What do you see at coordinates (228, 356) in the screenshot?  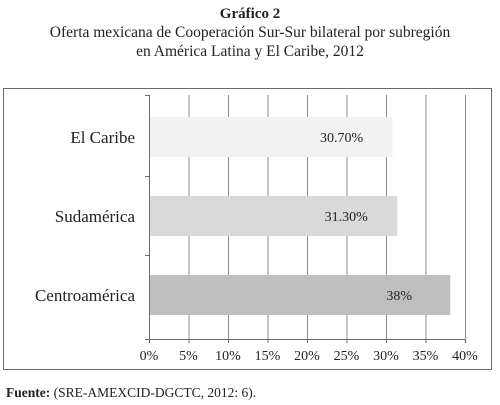 I see `x-tick-label: 10%` at bounding box center [228, 356].